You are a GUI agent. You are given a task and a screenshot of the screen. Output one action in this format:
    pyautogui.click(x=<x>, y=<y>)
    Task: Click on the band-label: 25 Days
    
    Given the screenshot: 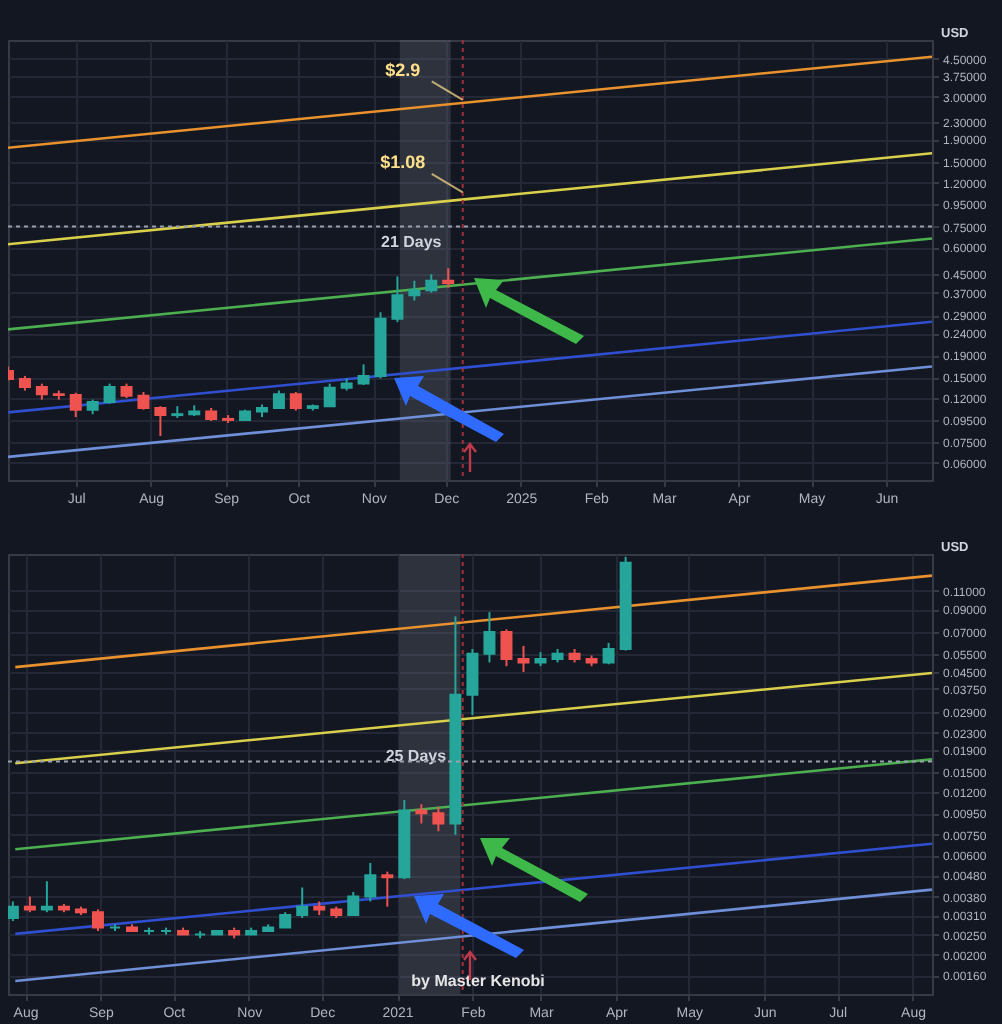 What is the action you would take?
    pyautogui.click(x=416, y=756)
    